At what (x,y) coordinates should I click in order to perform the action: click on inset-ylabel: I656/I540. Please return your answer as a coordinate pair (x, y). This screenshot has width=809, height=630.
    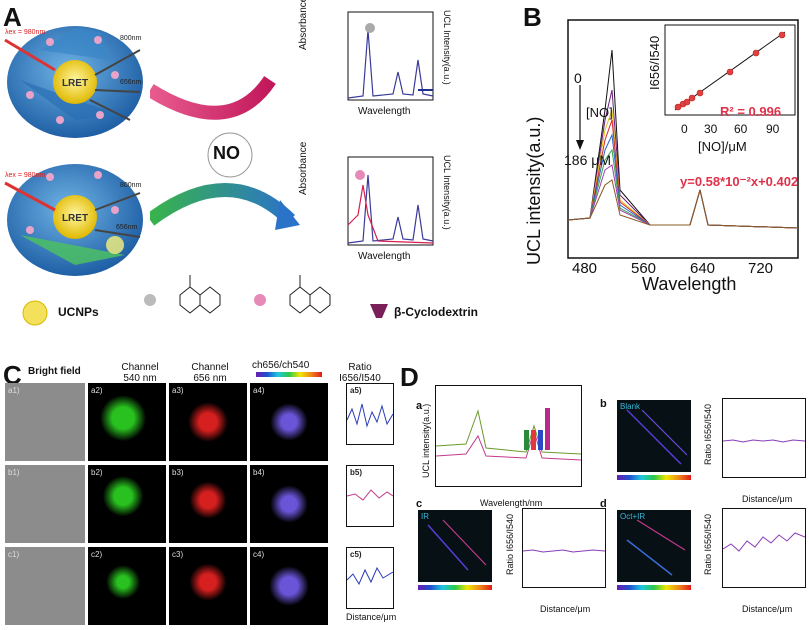
    Looking at the image, I should click on (654, 62).